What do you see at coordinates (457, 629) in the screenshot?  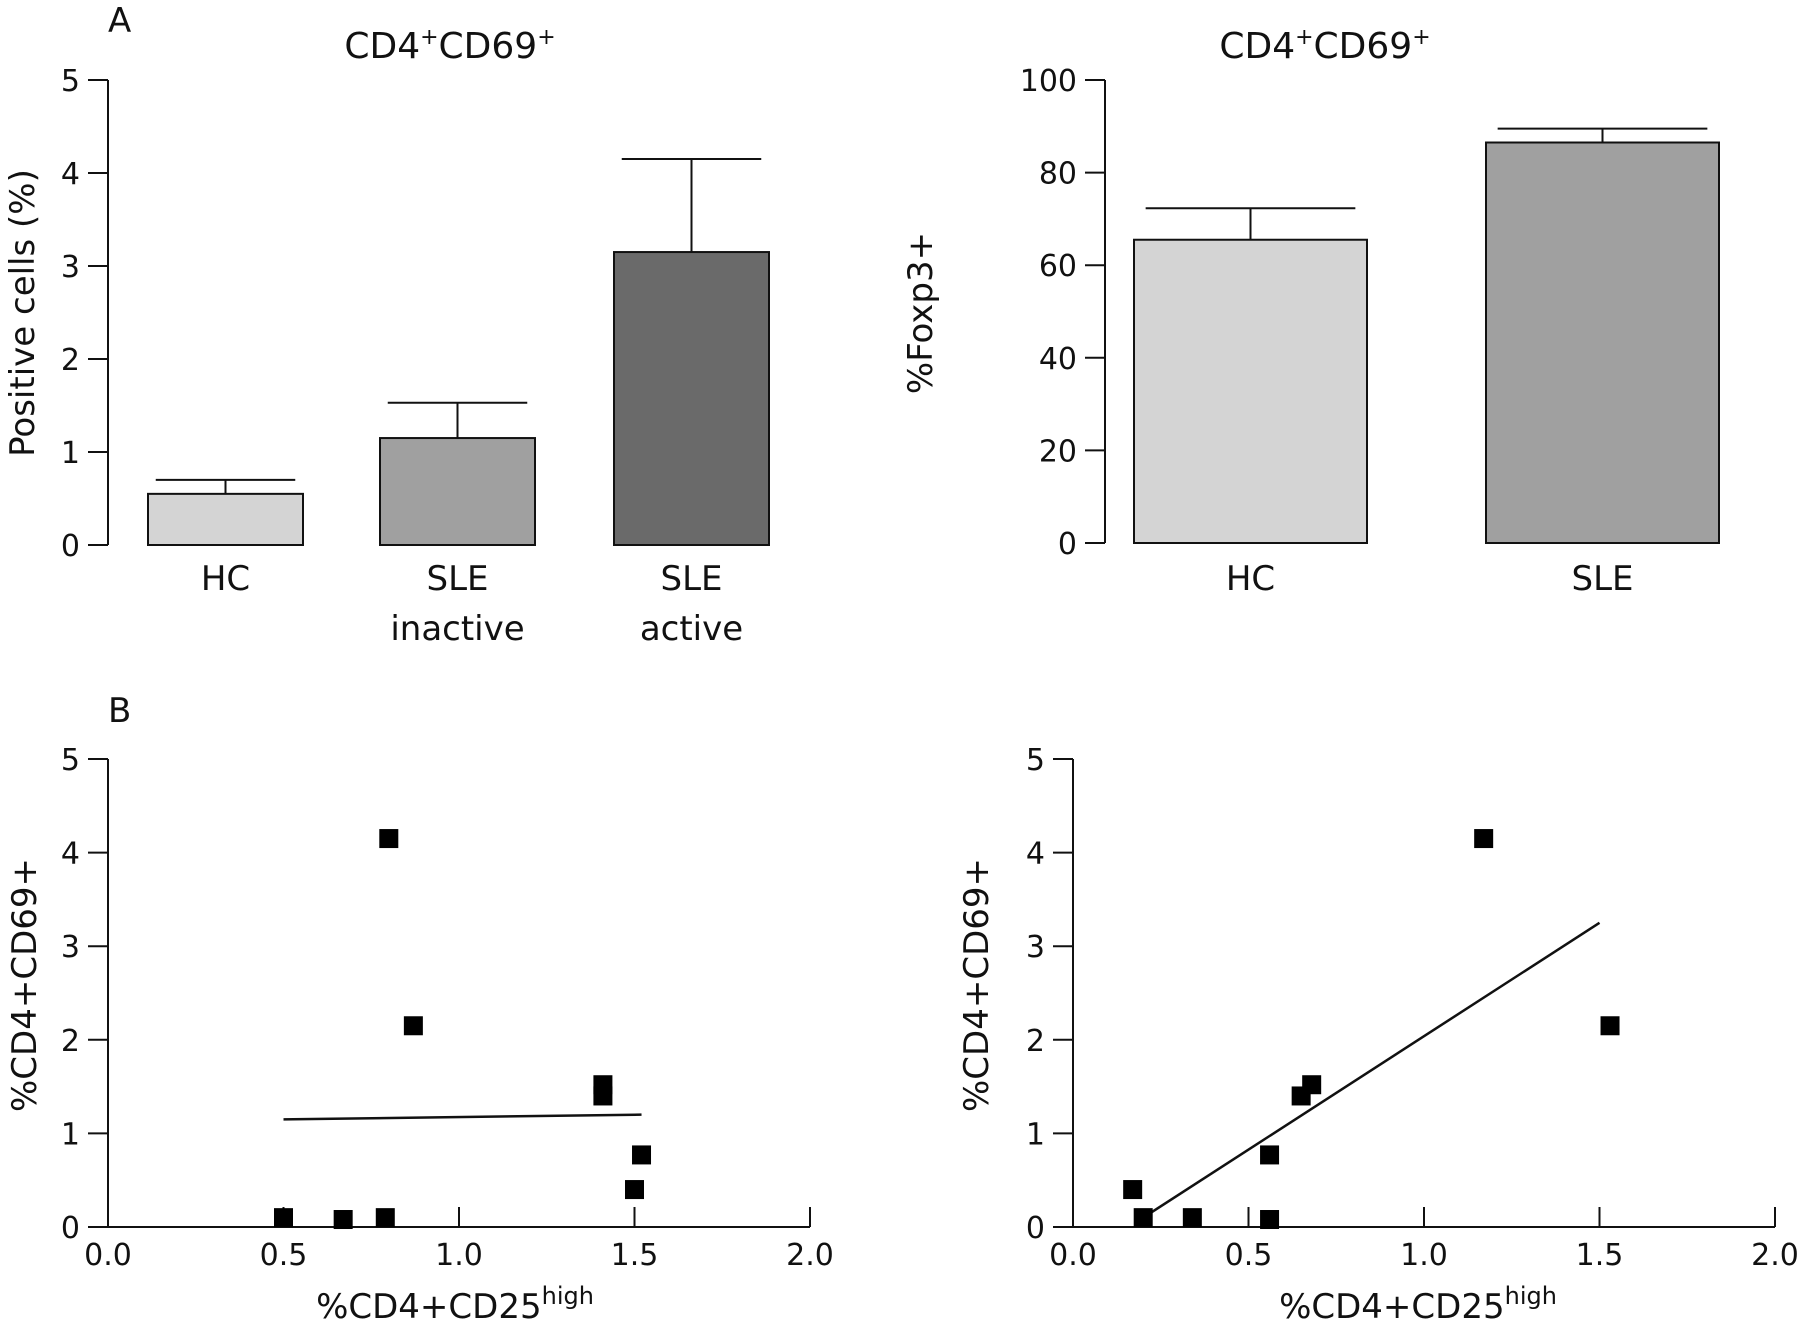 I see `category-label-line2: inactive` at bounding box center [457, 629].